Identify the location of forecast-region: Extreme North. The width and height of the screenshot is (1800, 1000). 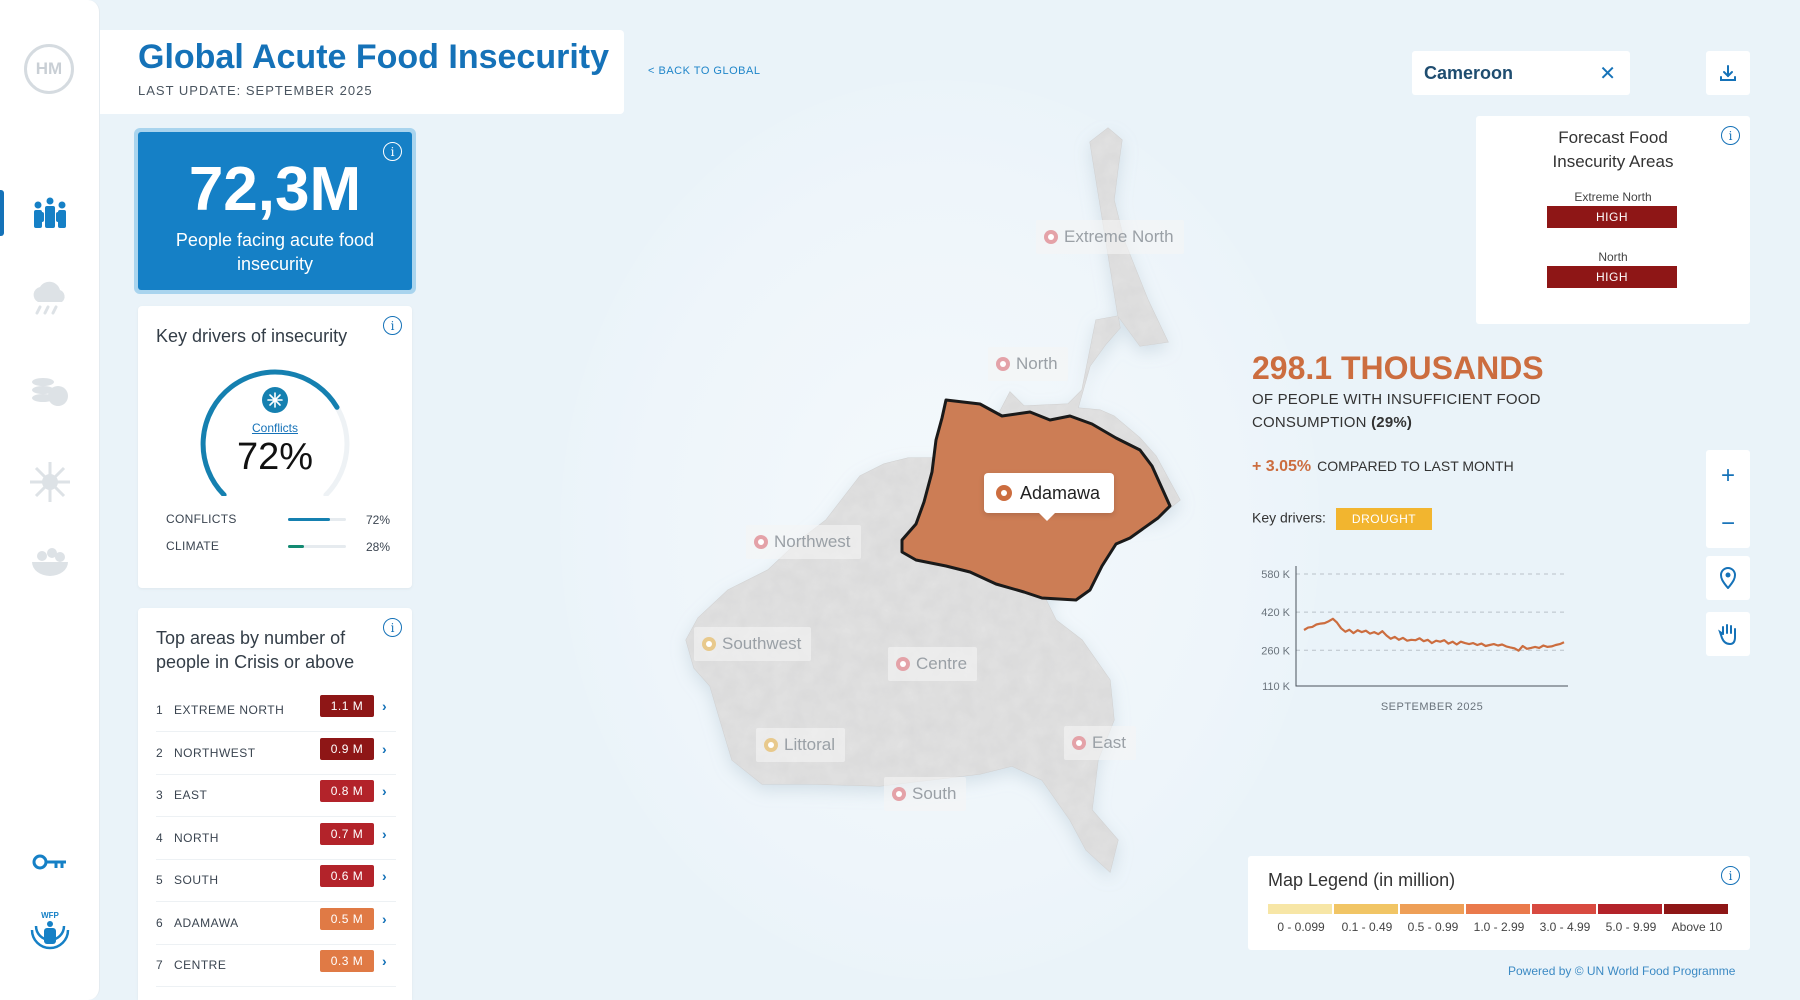
(1613, 197).